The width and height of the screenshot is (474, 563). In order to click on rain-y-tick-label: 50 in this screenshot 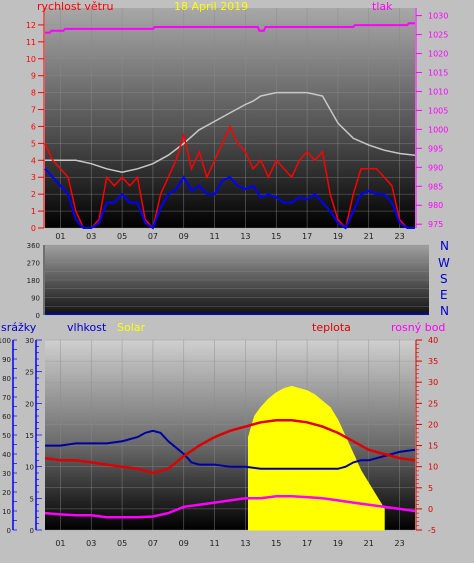, I will do `click(6, 436)`.